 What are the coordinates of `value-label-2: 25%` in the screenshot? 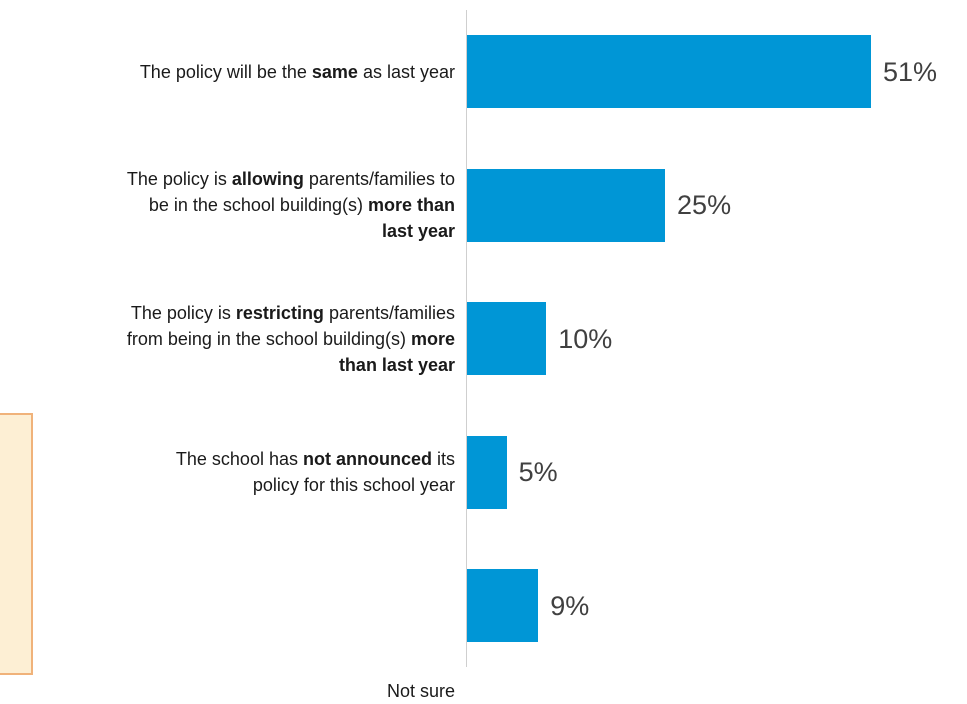 It's located at (704, 205).